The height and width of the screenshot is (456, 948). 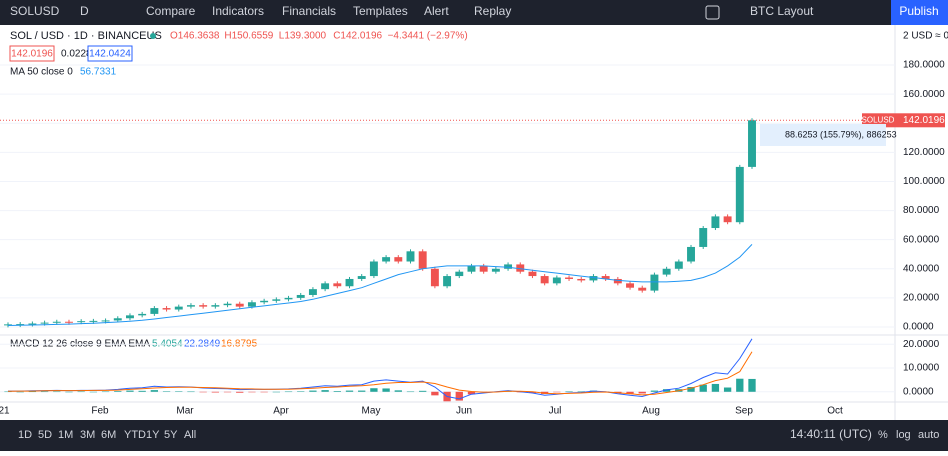 I want to click on toolbar-item: Templates, so click(x=380, y=11).